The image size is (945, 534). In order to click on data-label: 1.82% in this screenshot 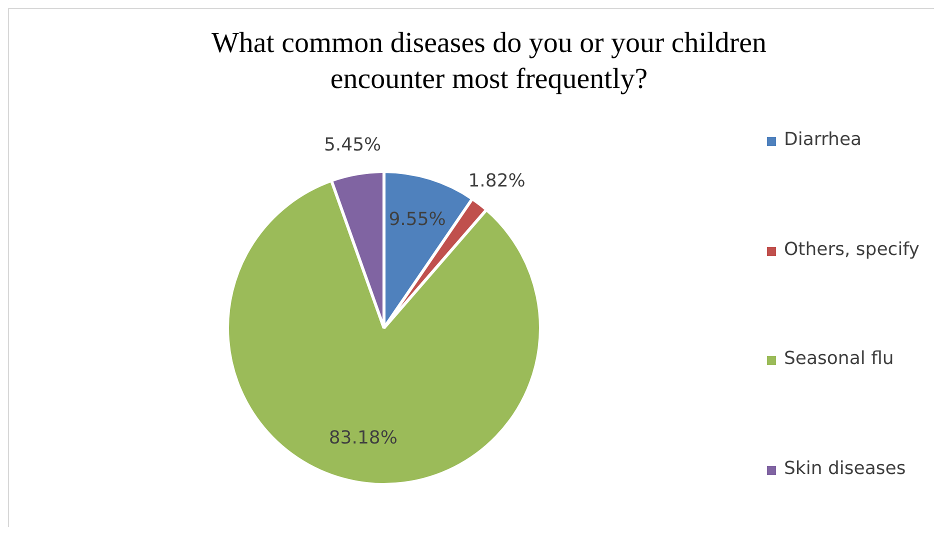, I will do `click(497, 181)`.